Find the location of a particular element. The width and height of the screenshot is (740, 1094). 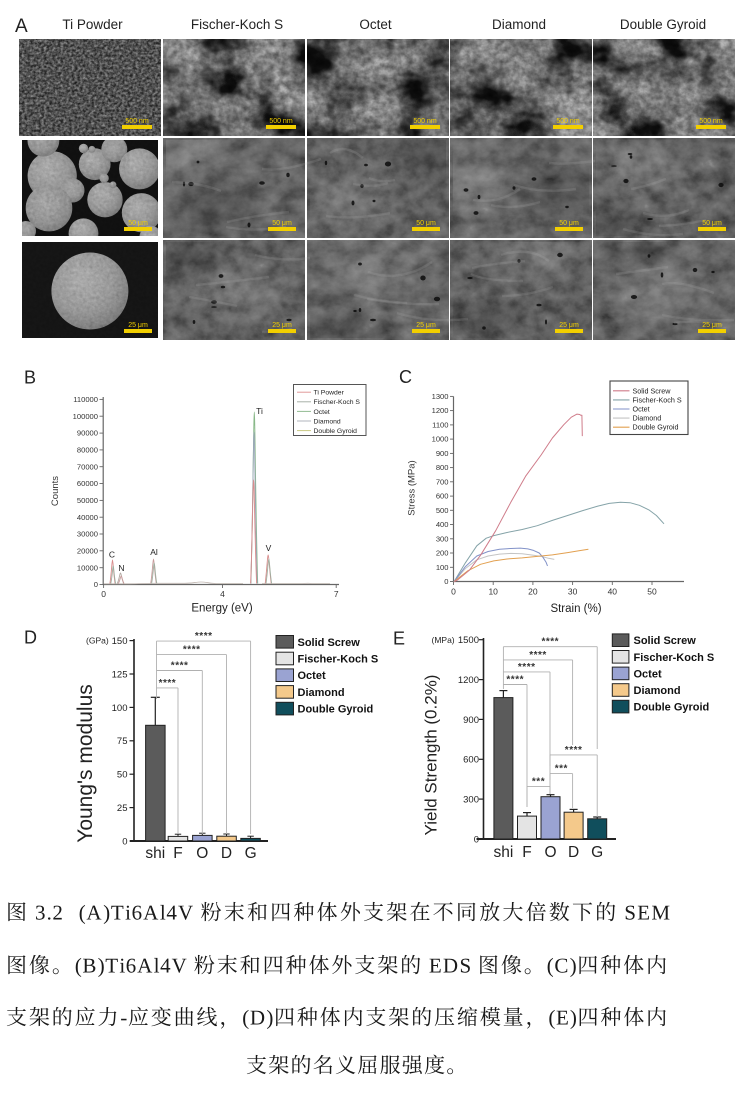

svg-text: 40000 is located at coordinates (87, 517).